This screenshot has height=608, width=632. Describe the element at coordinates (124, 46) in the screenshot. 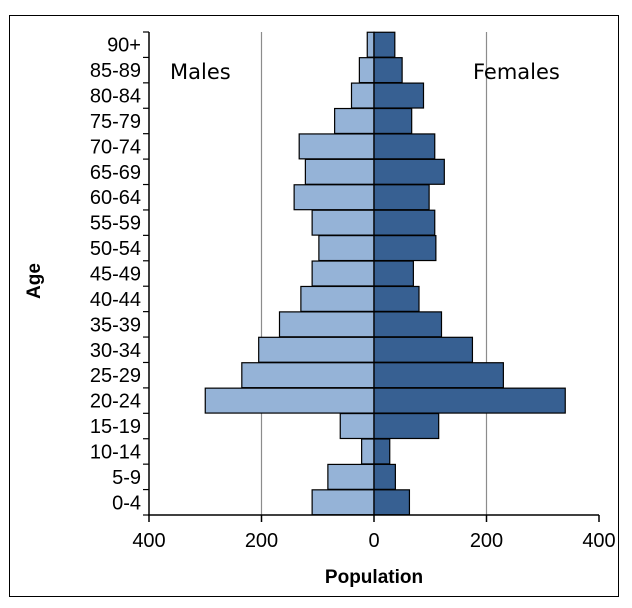

I see `y-tick-label-90+: 90+` at that location.